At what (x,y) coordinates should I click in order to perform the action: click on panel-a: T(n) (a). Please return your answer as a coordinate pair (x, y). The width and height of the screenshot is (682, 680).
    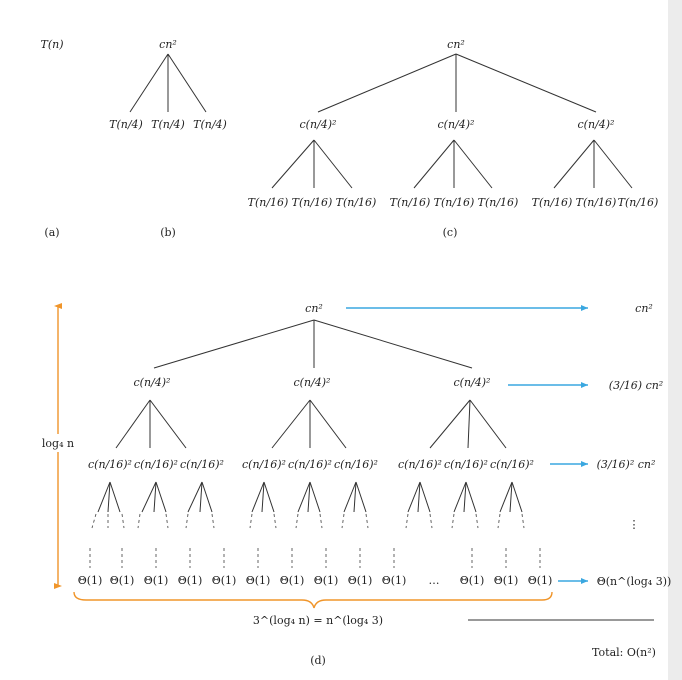
    Looking at the image, I should click on (51, 138).